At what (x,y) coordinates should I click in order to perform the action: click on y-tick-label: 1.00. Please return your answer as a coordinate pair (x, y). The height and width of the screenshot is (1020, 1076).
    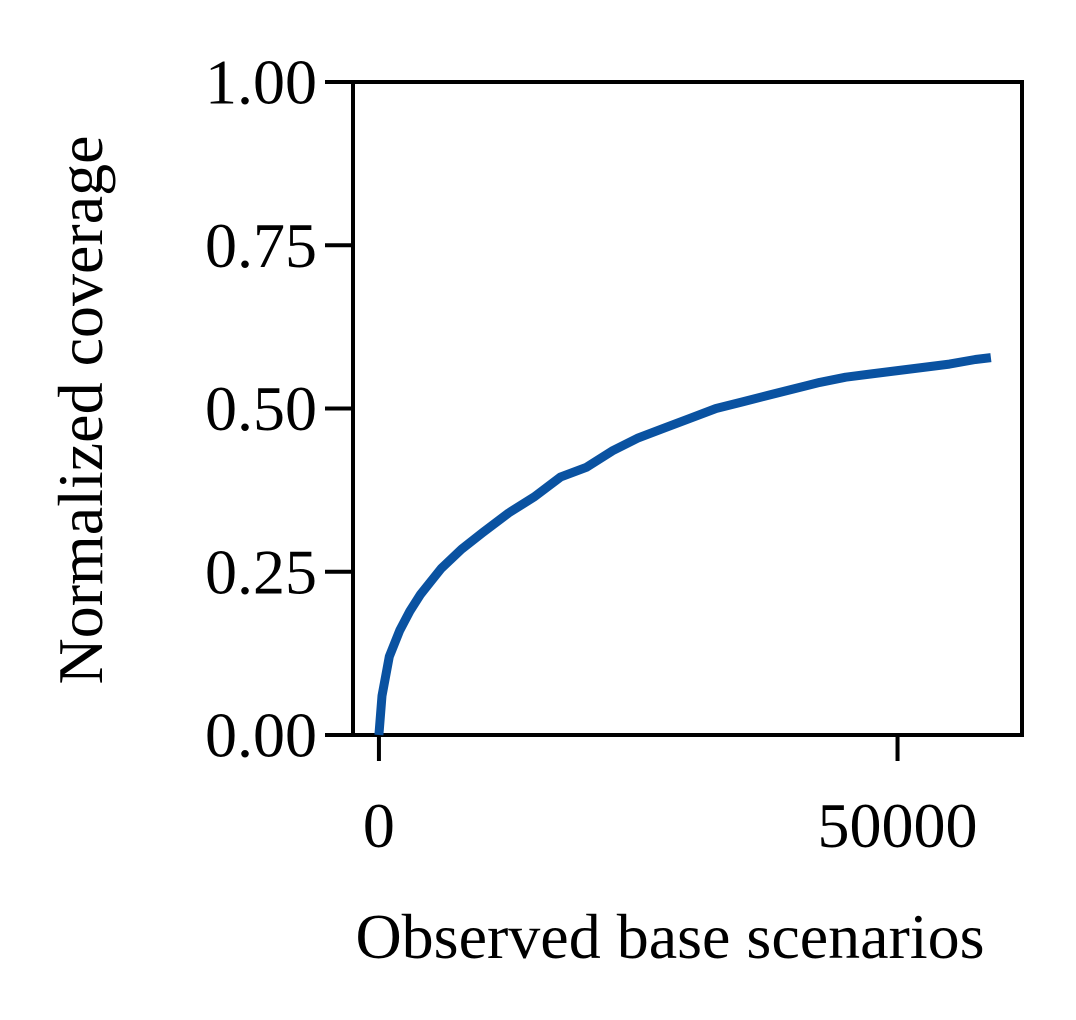
    Looking at the image, I should click on (261, 82).